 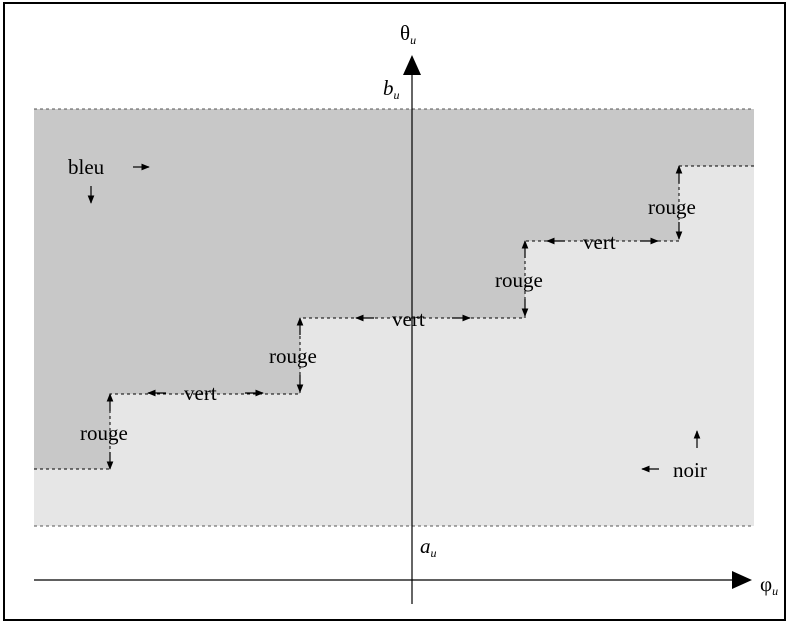 What do you see at coordinates (672, 207) in the screenshot?
I see `rouge-4-label: rouge` at bounding box center [672, 207].